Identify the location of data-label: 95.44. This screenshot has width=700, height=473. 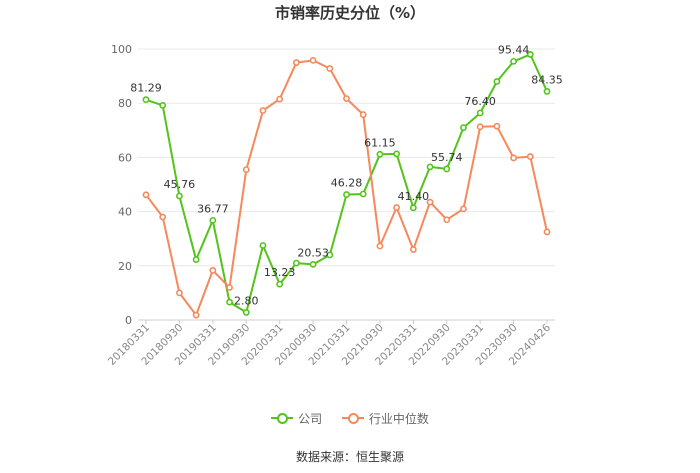
(514, 49).